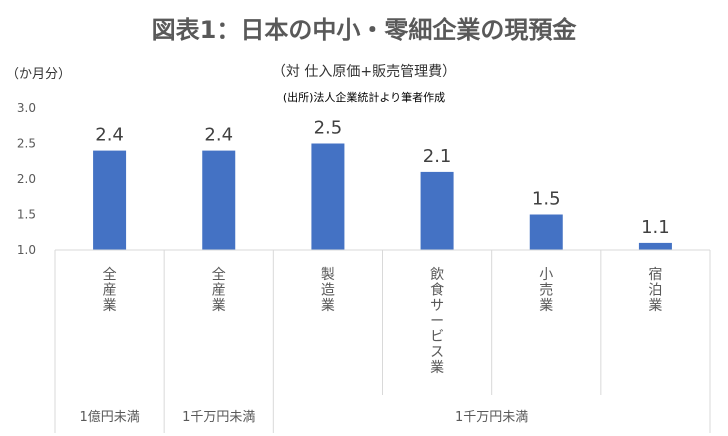 This screenshot has width=728, height=436. What do you see at coordinates (437, 156) in the screenshot?
I see `data-label: 2.1` at bounding box center [437, 156].